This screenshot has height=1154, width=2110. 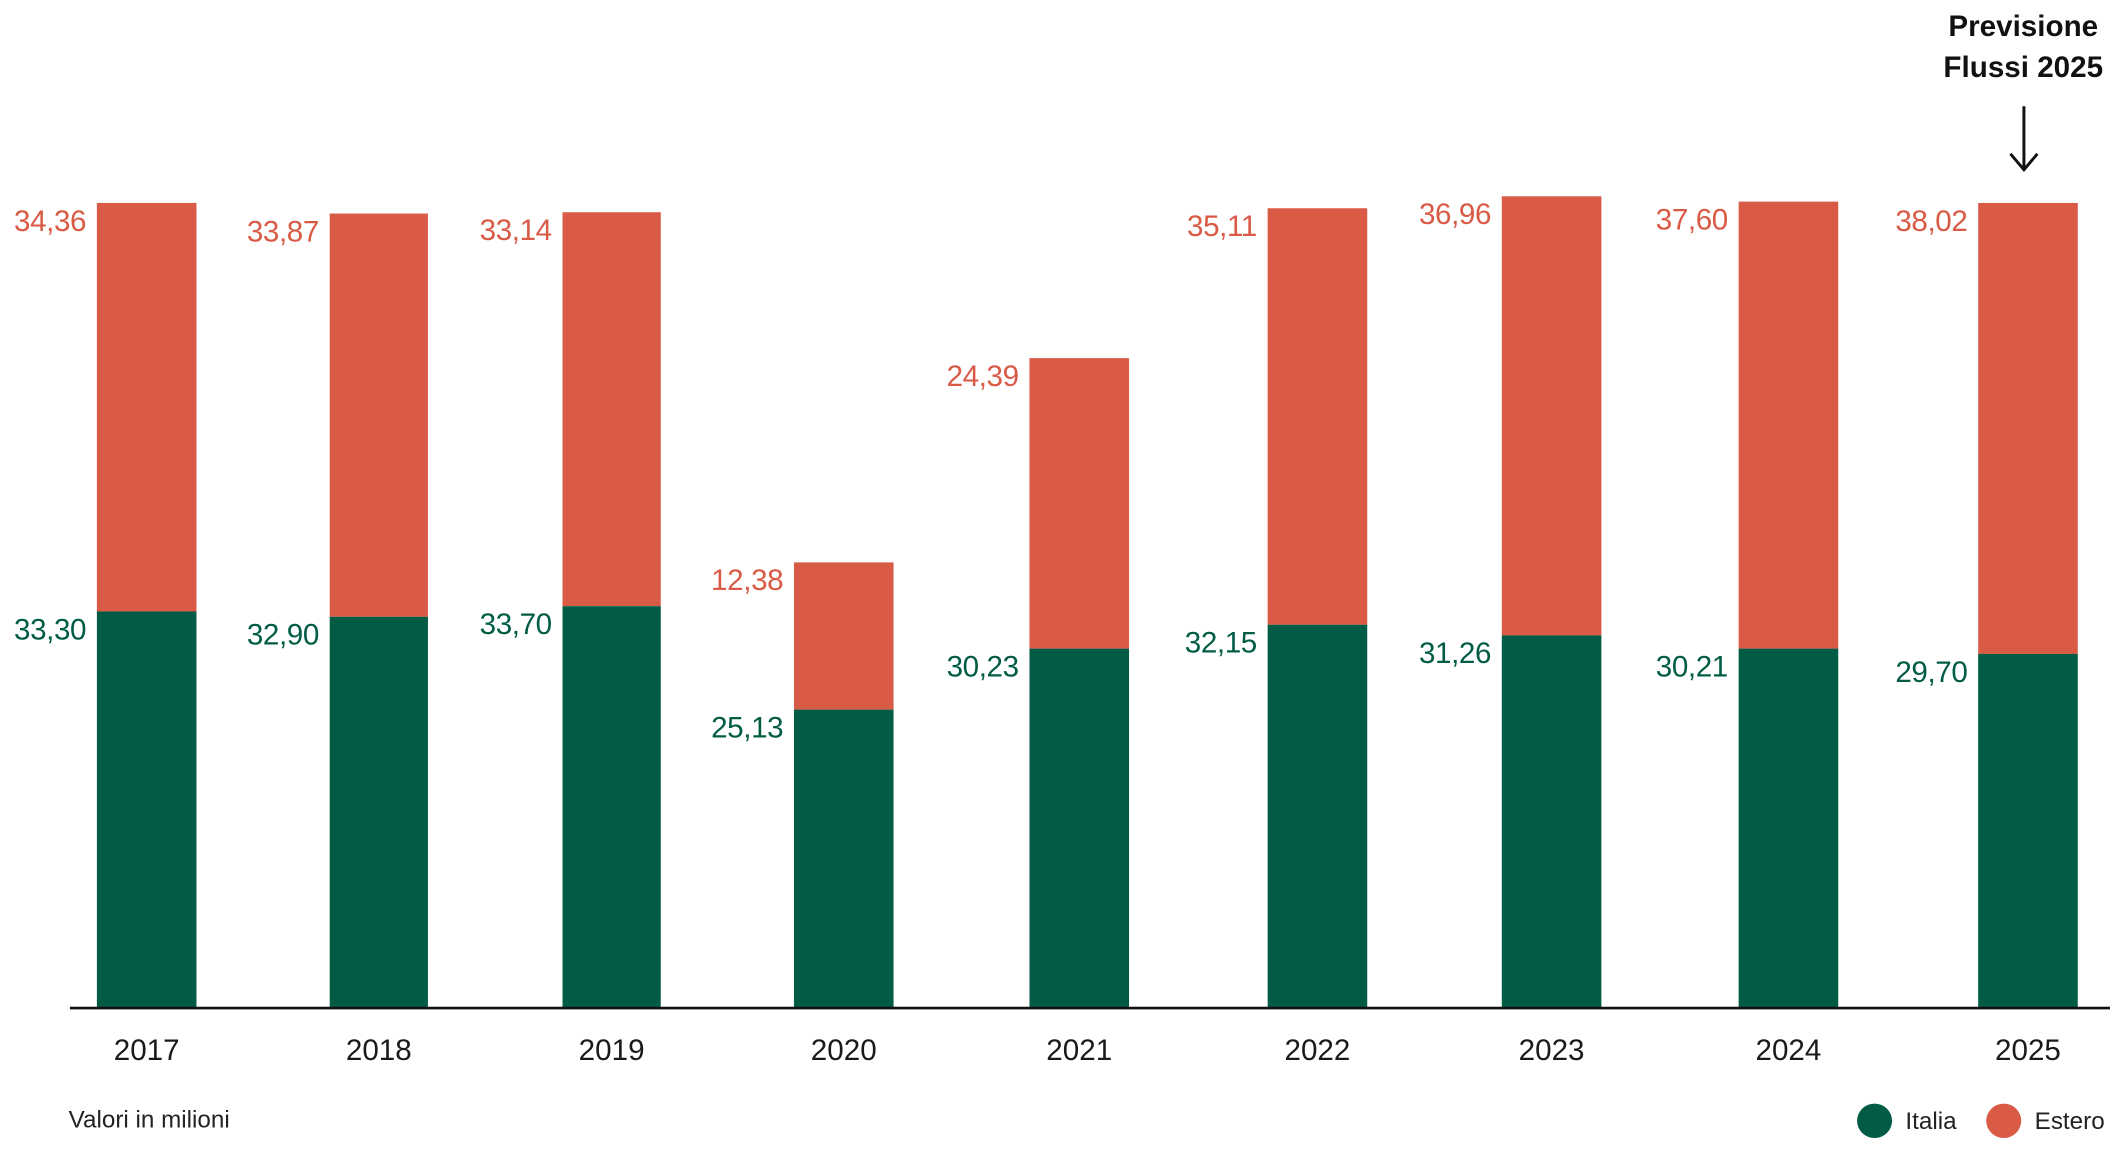 What do you see at coordinates (2028, 831) in the screenshot?
I see `bar-italia-2025` at bounding box center [2028, 831].